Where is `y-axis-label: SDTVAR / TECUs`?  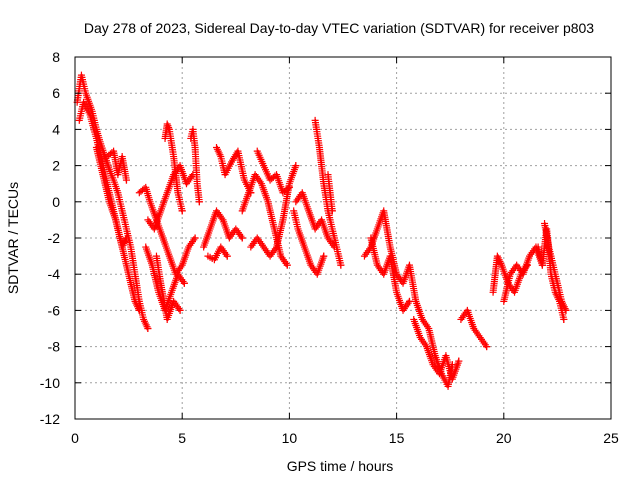 y-axis-label: SDTVAR / TECUs is located at coordinates (13, 238).